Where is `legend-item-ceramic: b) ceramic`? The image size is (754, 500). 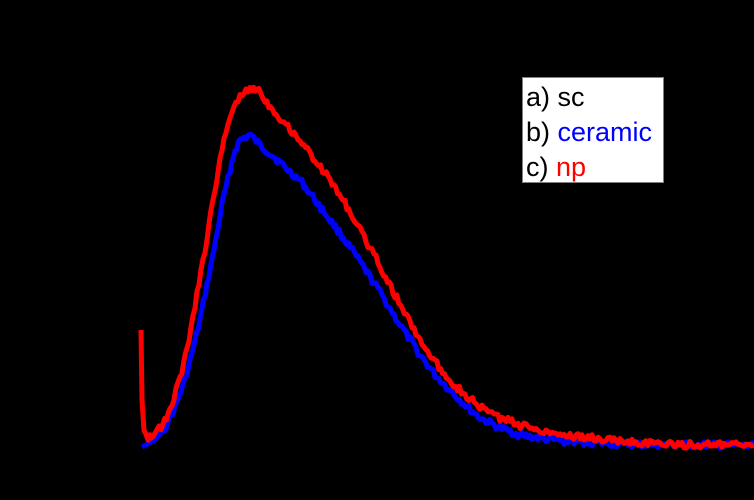 legend-item-ceramic: b) ceramic is located at coordinates (594, 132).